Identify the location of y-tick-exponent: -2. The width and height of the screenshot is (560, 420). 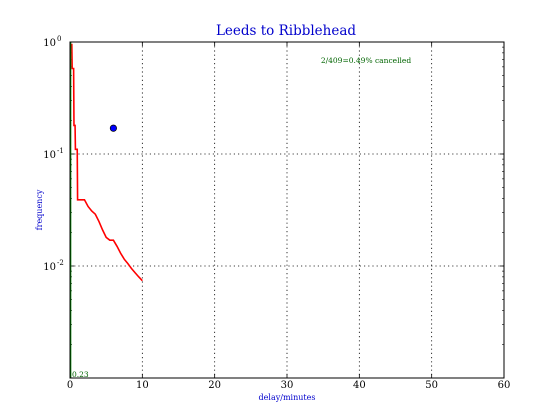
(60, 263).